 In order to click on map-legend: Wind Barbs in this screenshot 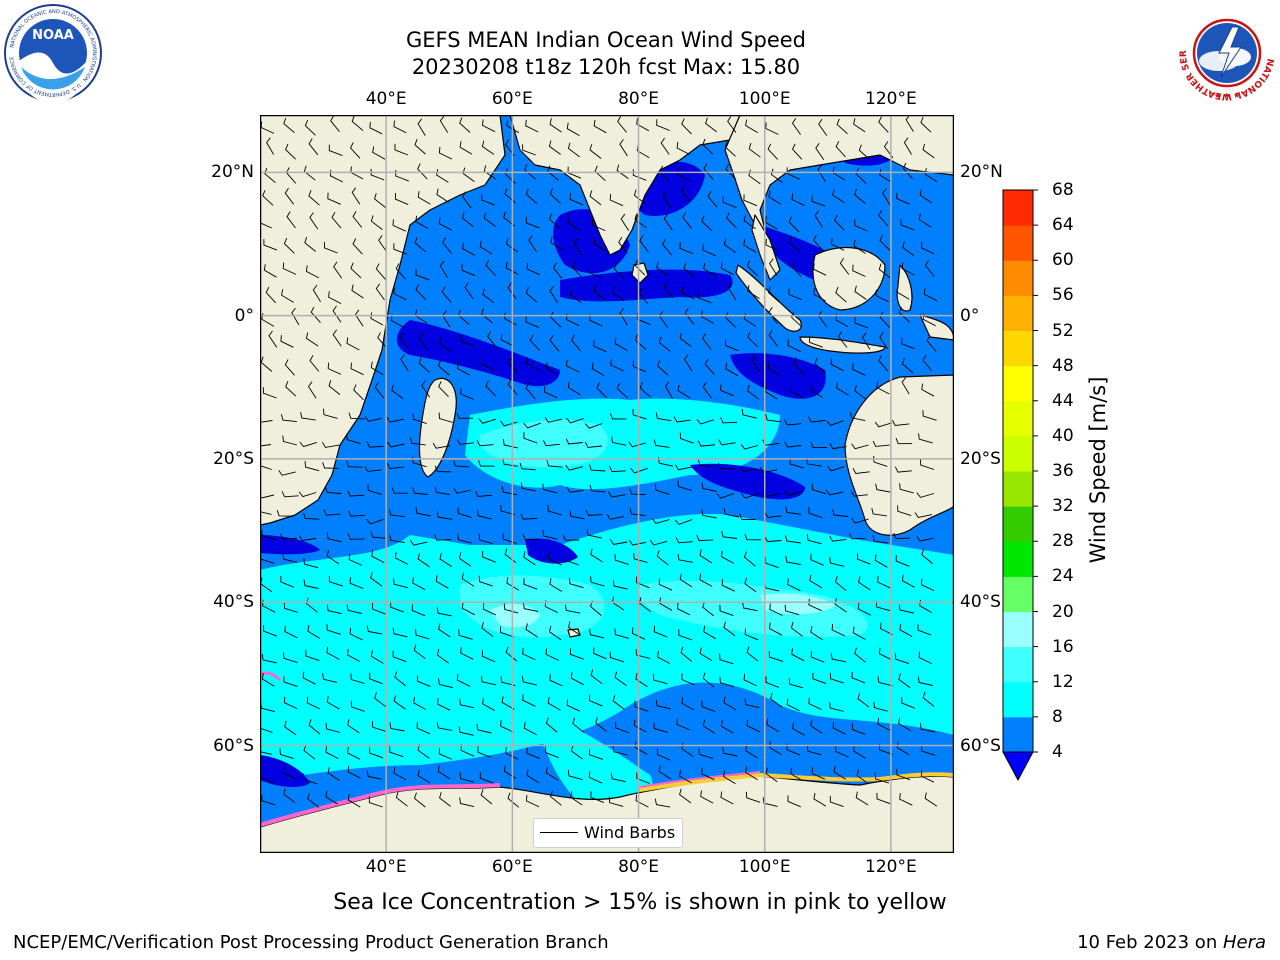, I will do `click(608, 833)`.